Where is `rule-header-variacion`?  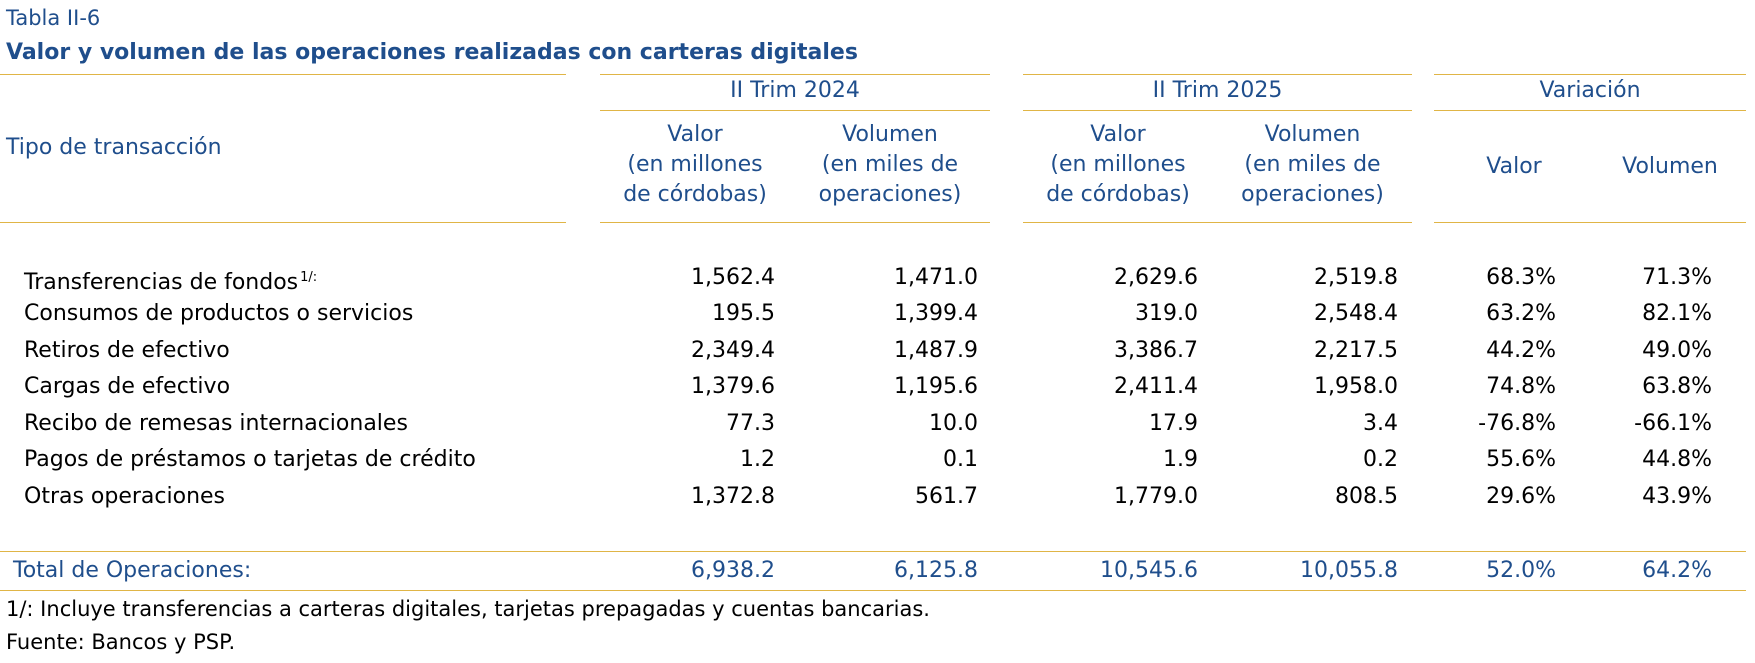 rule-header-variacion is located at coordinates (1590, 222).